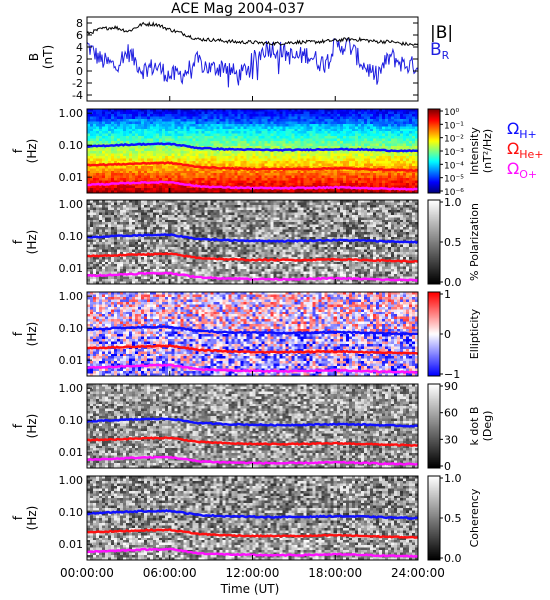  I want to click on colorbar-tick-label: 10⁻⁶, so click(454, 193).